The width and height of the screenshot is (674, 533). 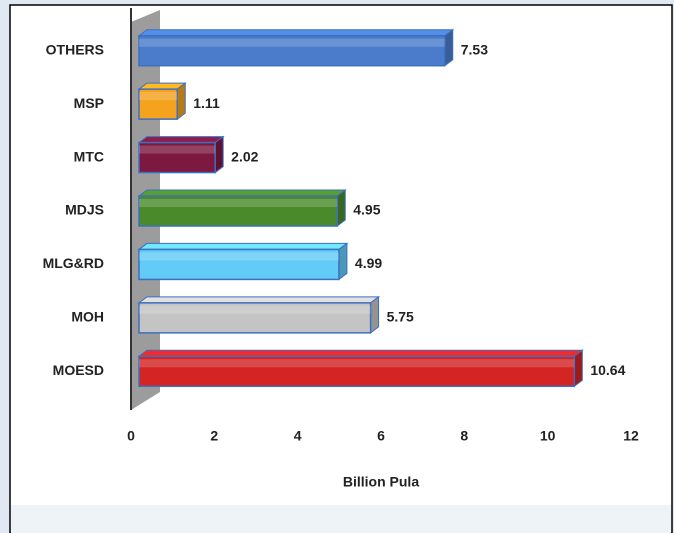 I want to click on x-tick-label: 12, so click(x=631, y=436).